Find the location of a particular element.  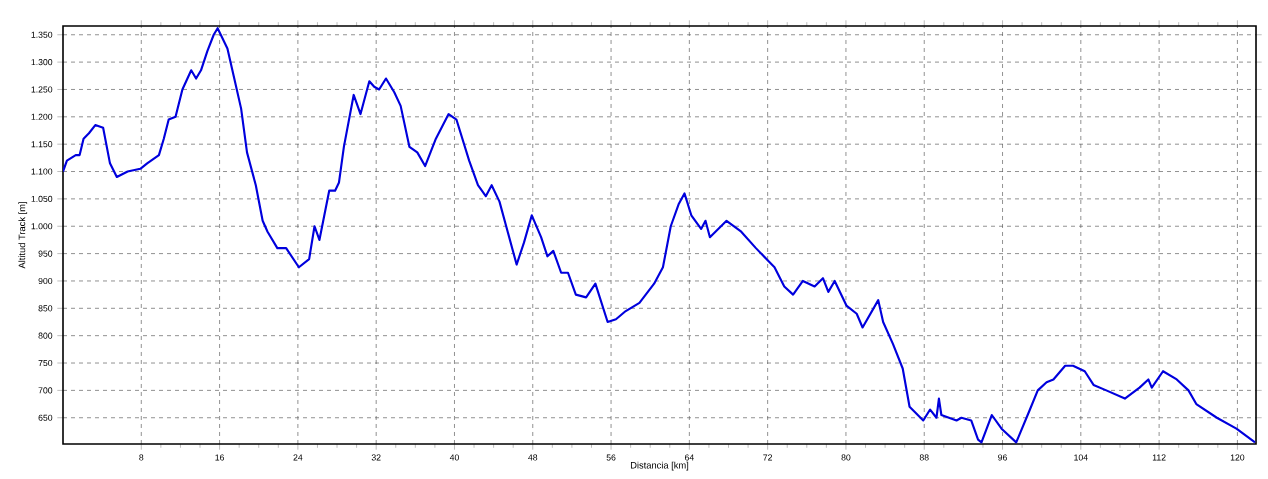

x-axis-title: Distancia [km] is located at coordinates (659, 466).